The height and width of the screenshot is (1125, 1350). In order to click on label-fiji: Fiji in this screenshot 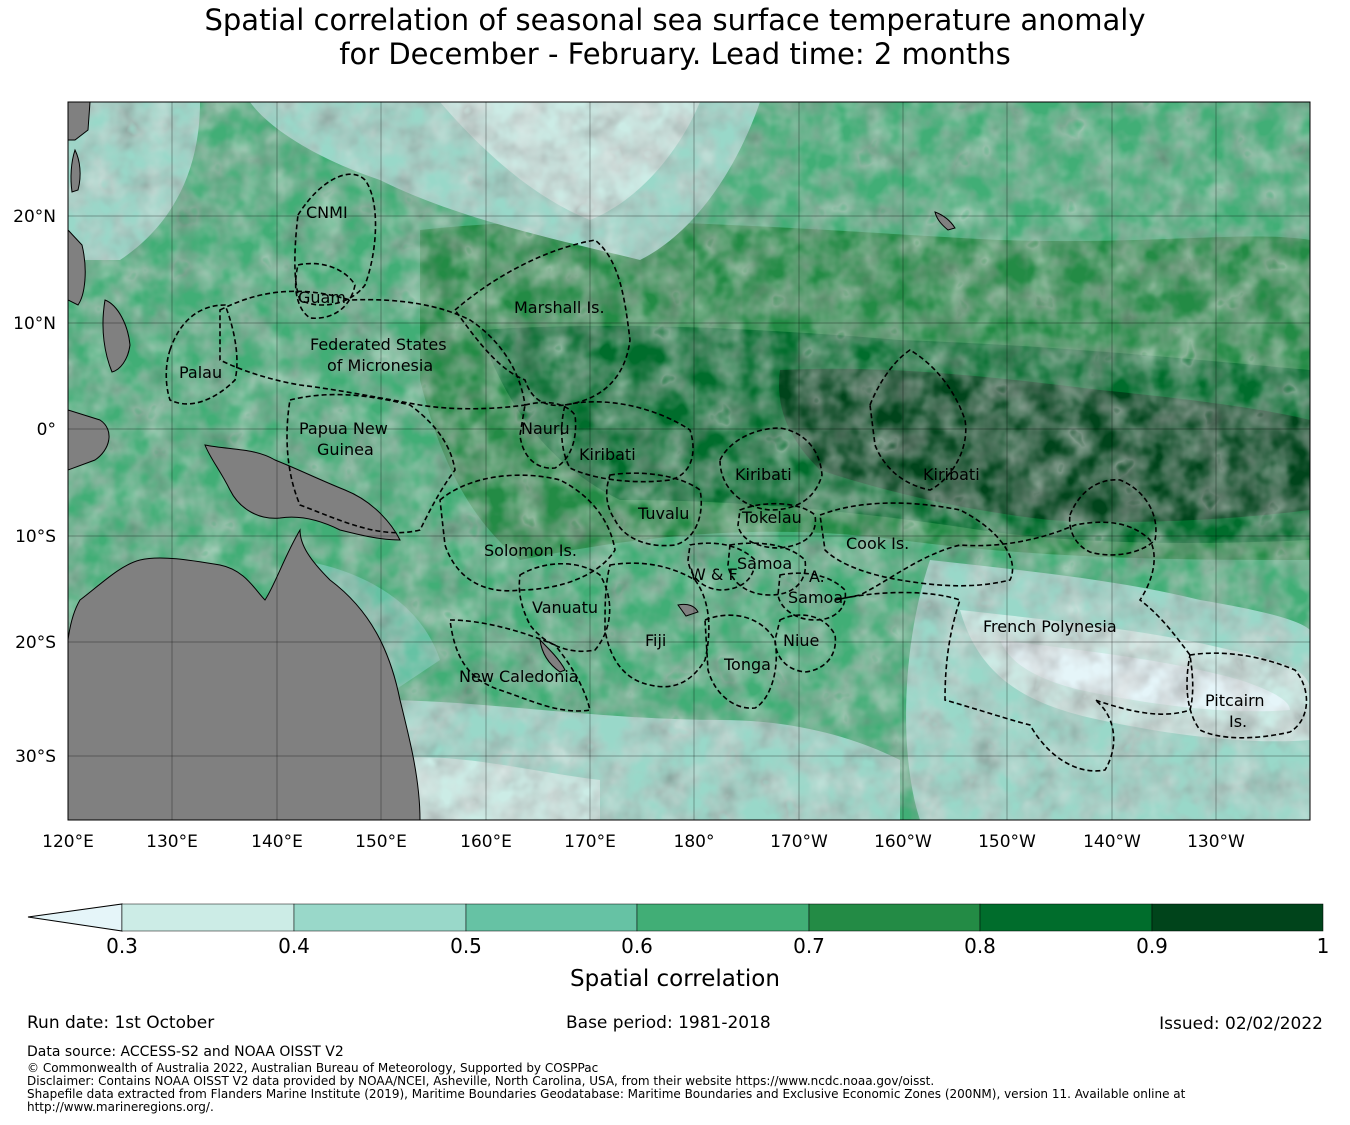, I will do `click(655, 640)`.